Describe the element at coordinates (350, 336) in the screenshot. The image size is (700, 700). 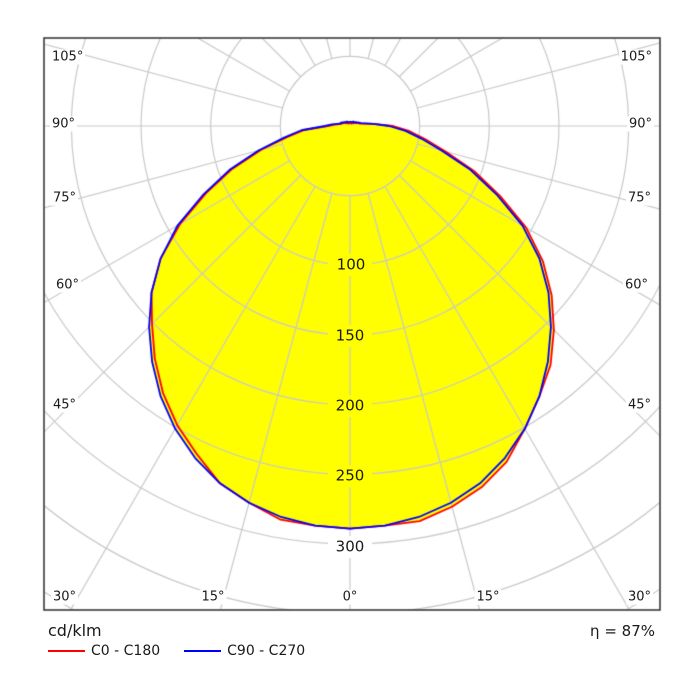
I see `radial-tick-150: 150` at that location.